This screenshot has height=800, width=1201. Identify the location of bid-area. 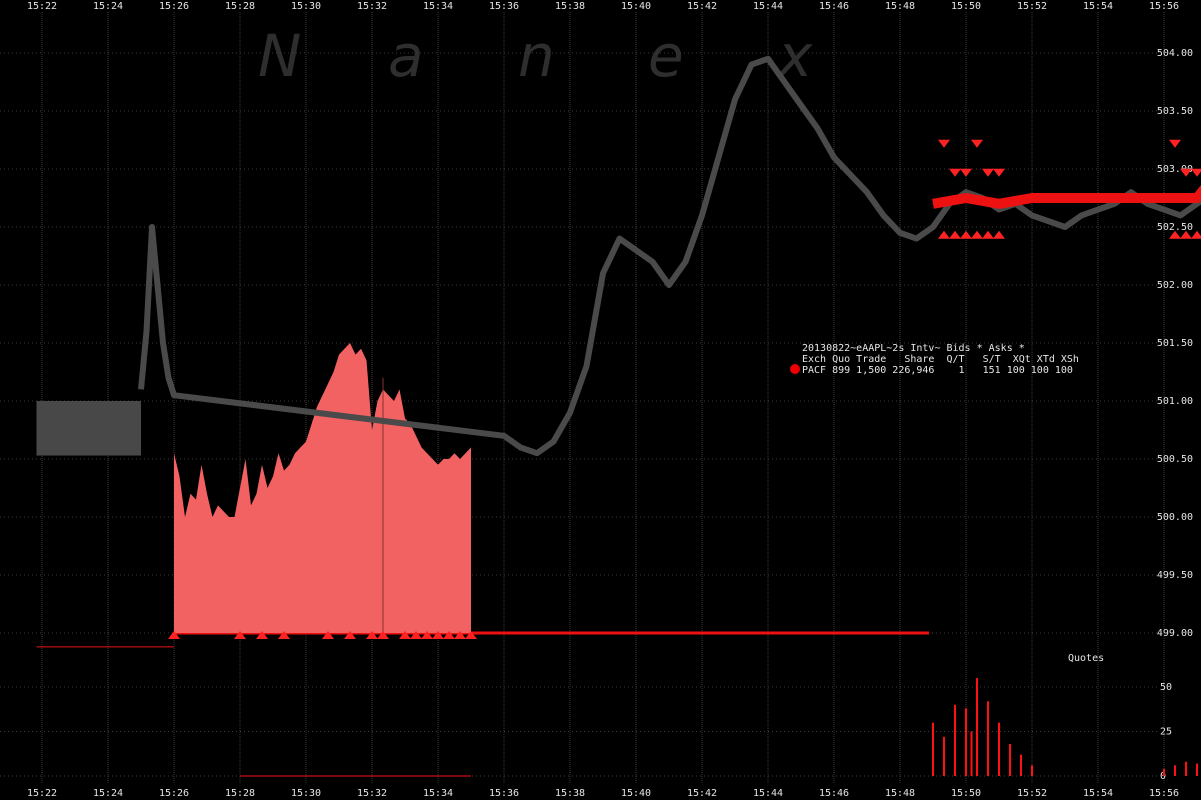
(322, 488).